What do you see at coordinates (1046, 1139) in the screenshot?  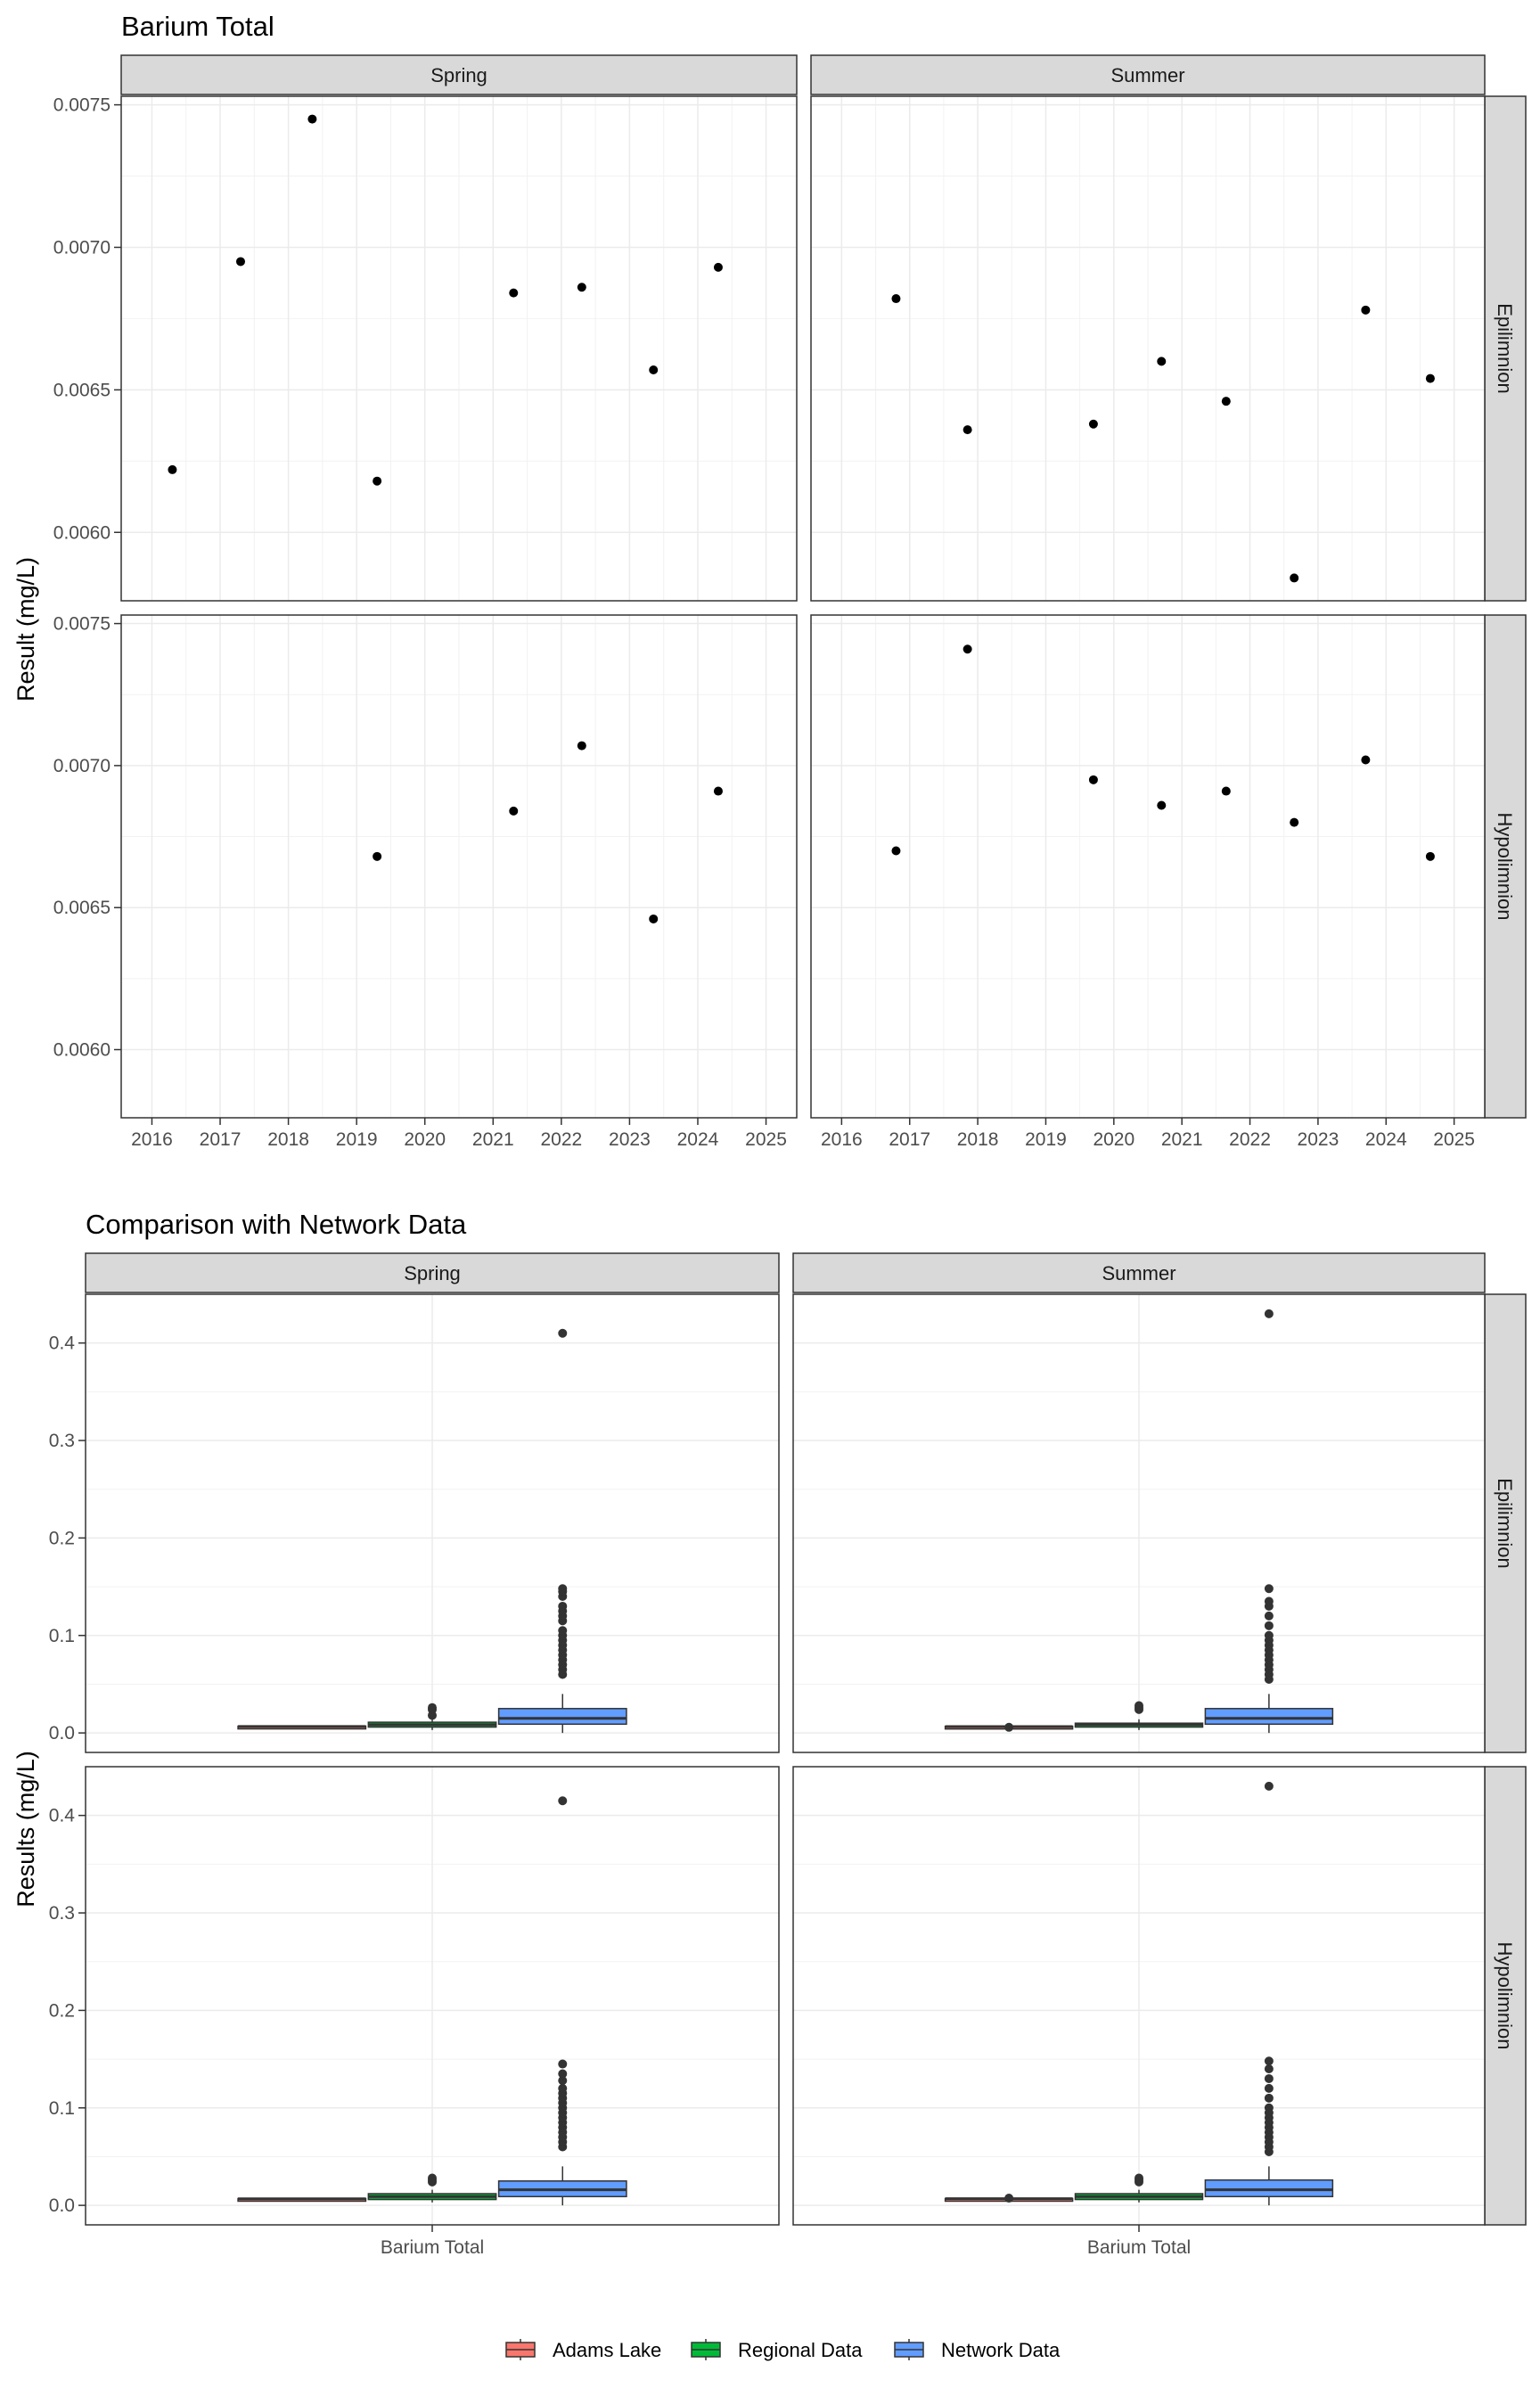 I see `x-tick-label: 2019` at bounding box center [1046, 1139].